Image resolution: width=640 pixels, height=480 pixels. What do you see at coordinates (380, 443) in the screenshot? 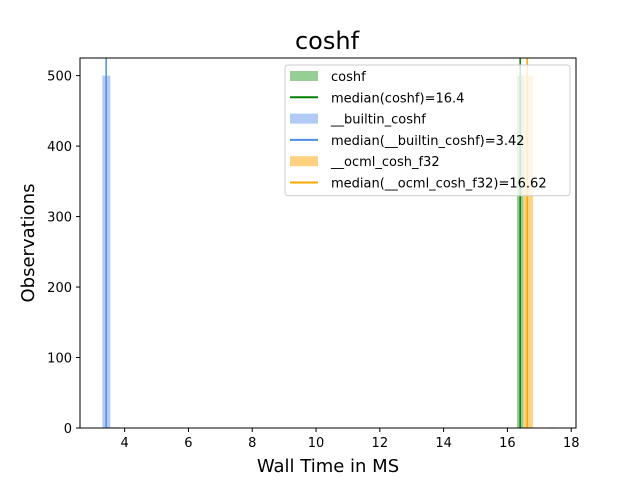
I see `x-tick-label: 12` at bounding box center [380, 443].